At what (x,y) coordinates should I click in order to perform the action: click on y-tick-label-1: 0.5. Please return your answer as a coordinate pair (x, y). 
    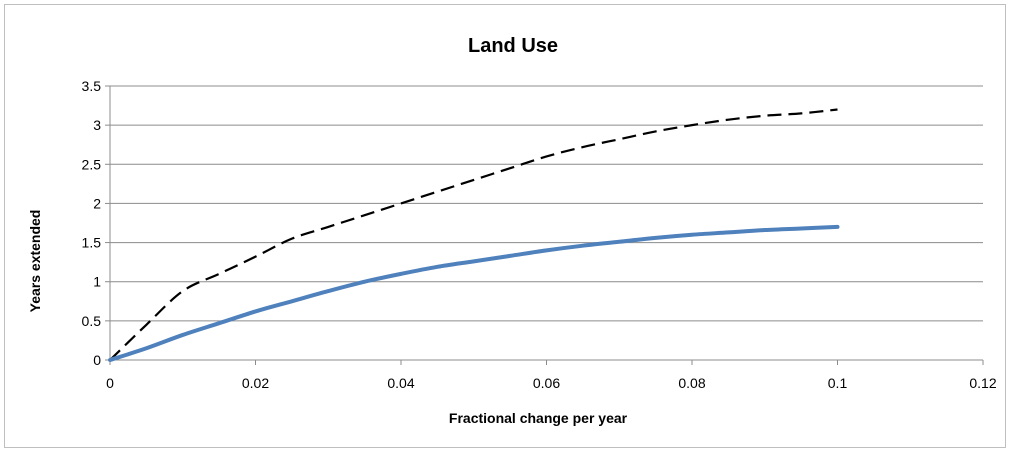
    Looking at the image, I should click on (92, 321).